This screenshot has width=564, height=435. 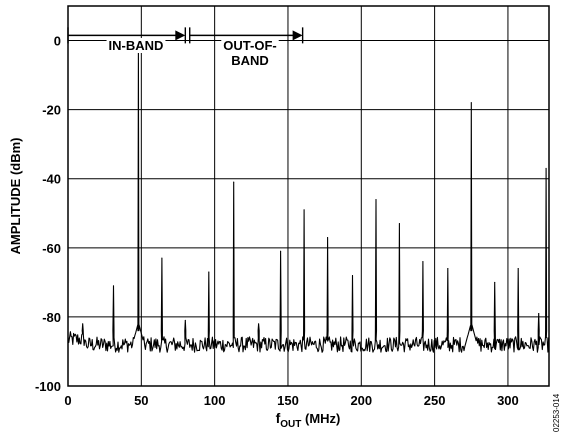 I want to click on x-axis-label-subscript: OUT, so click(x=290, y=424).